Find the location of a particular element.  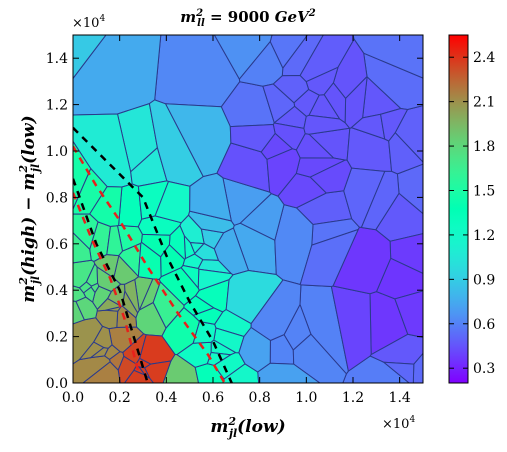

x-tick-label: 1.0 is located at coordinates (306, 398).